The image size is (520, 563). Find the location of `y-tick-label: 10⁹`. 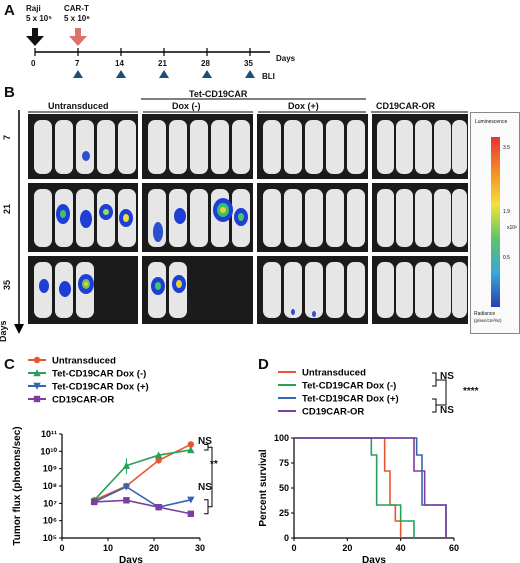

y-tick-label: 10⁹ is located at coordinates (50, 469).